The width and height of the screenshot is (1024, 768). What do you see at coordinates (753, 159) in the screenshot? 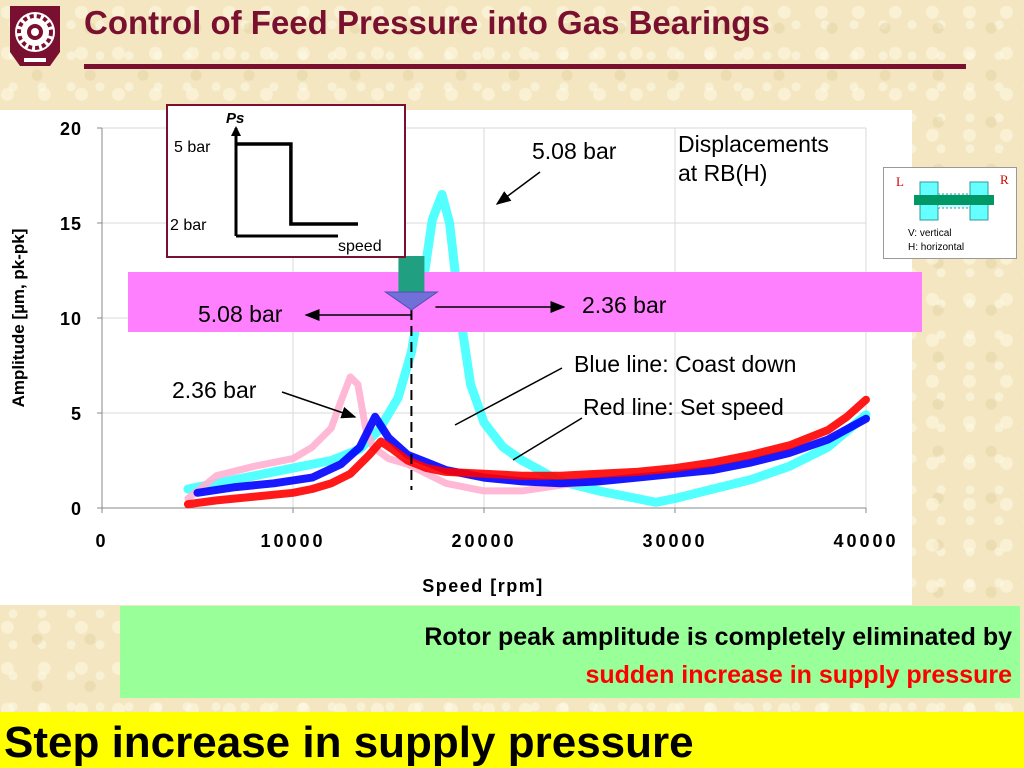
I see `displacements-label: Displacements at RB(H)` at bounding box center [753, 159].